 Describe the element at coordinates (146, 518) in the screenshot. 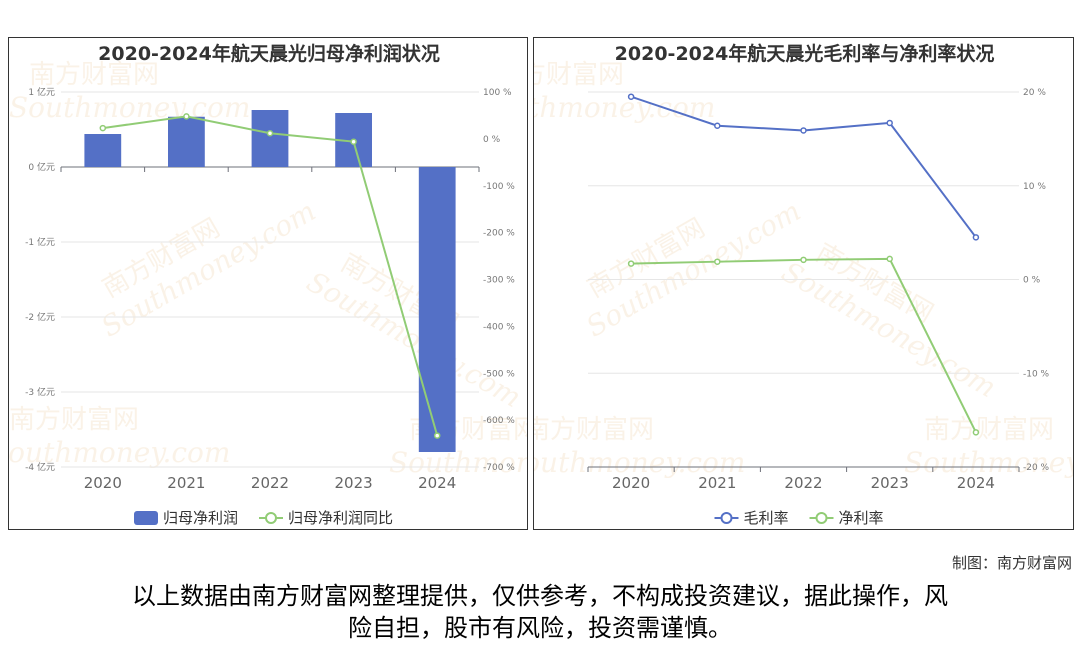

I see `legend-swatch` at that location.